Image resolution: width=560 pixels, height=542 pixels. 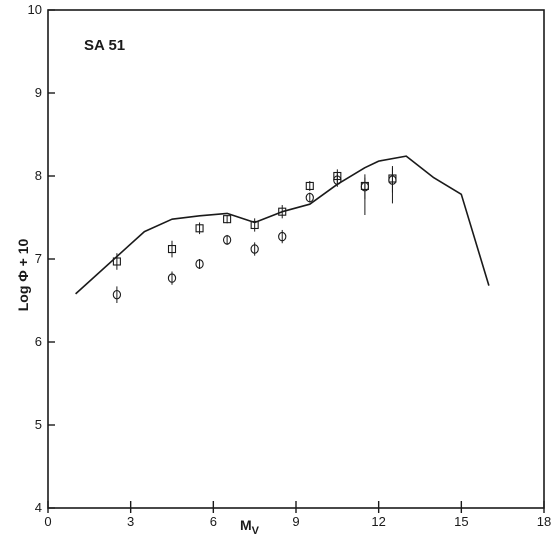 I want to click on x-tick-label: 18, so click(x=544, y=521).